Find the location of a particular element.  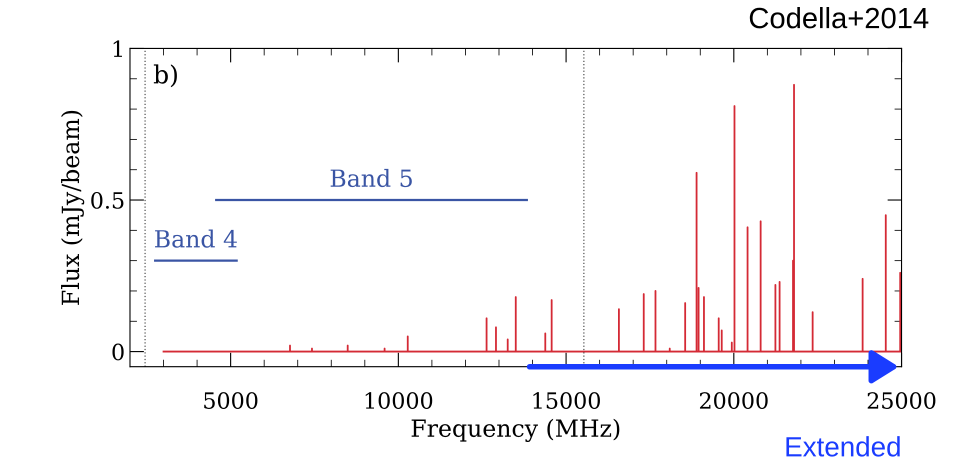

x-tick-label: 5000 is located at coordinates (231, 400).